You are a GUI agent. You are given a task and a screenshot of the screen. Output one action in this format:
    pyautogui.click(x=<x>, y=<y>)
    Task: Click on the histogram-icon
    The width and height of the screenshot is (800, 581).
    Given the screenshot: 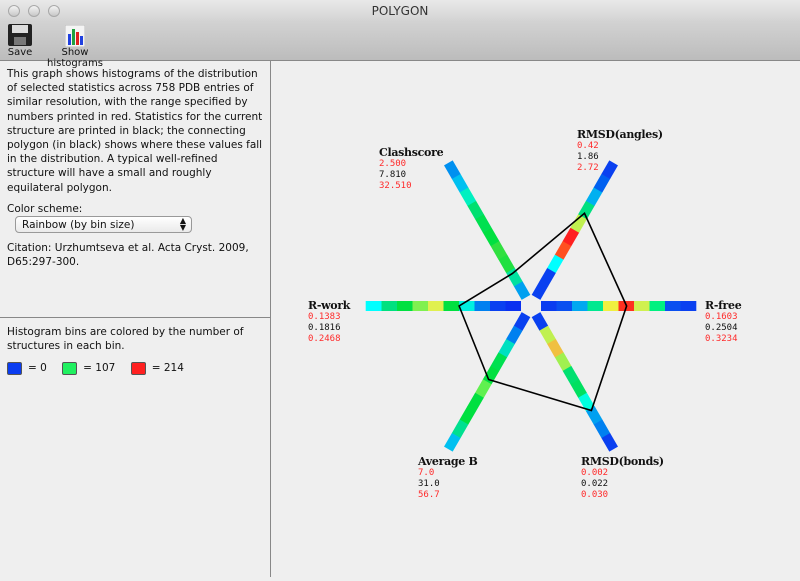 What is the action you would take?
    pyautogui.click(x=75, y=34)
    